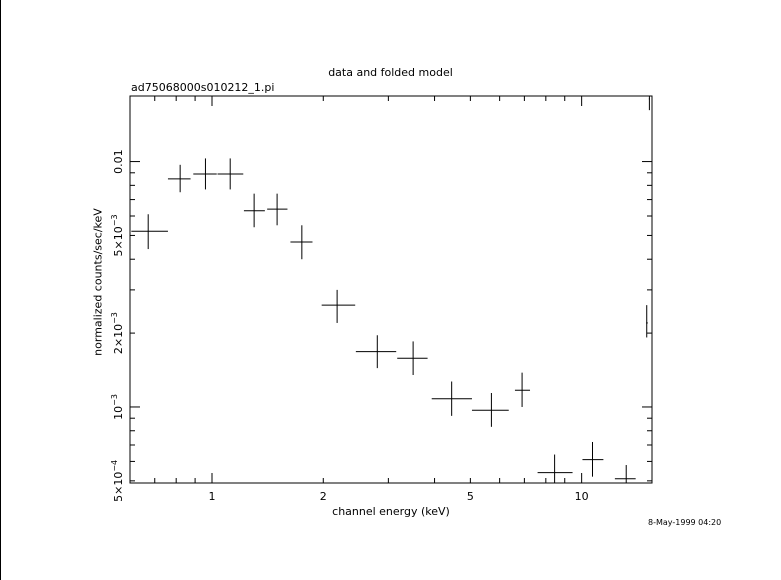 The image size is (781, 580). Describe the element at coordinates (0, 290) in the screenshot. I see `left-border-line` at that location.